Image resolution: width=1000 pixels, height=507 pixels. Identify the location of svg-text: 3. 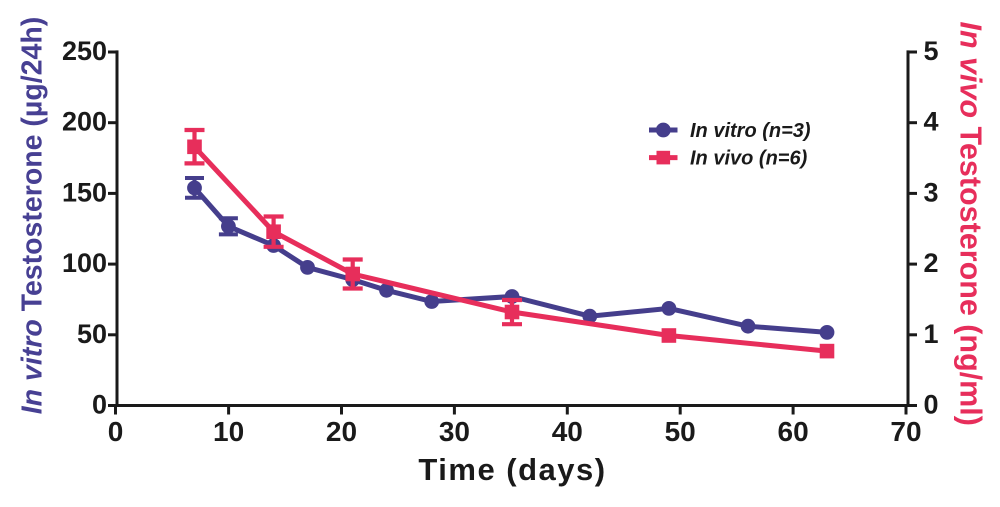
(931, 192).